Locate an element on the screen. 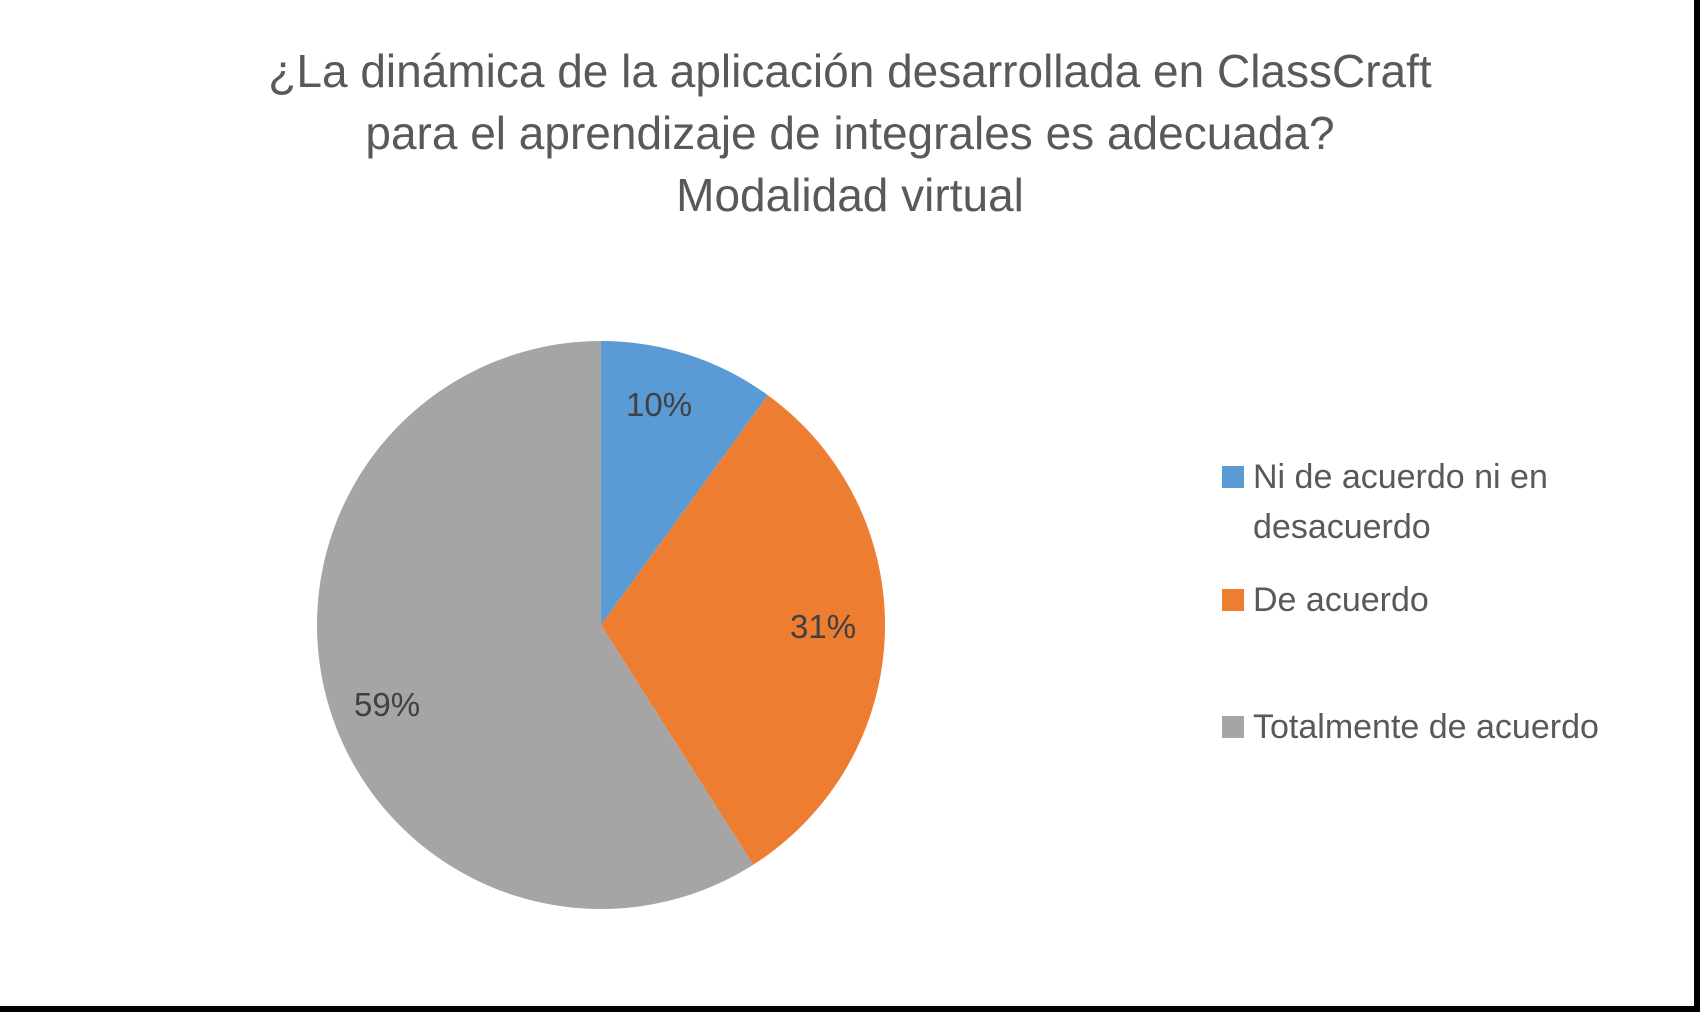 The width and height of the screenshot is (1700, 1012). slice-de-acuerdo is located at coordinates (743, 630).